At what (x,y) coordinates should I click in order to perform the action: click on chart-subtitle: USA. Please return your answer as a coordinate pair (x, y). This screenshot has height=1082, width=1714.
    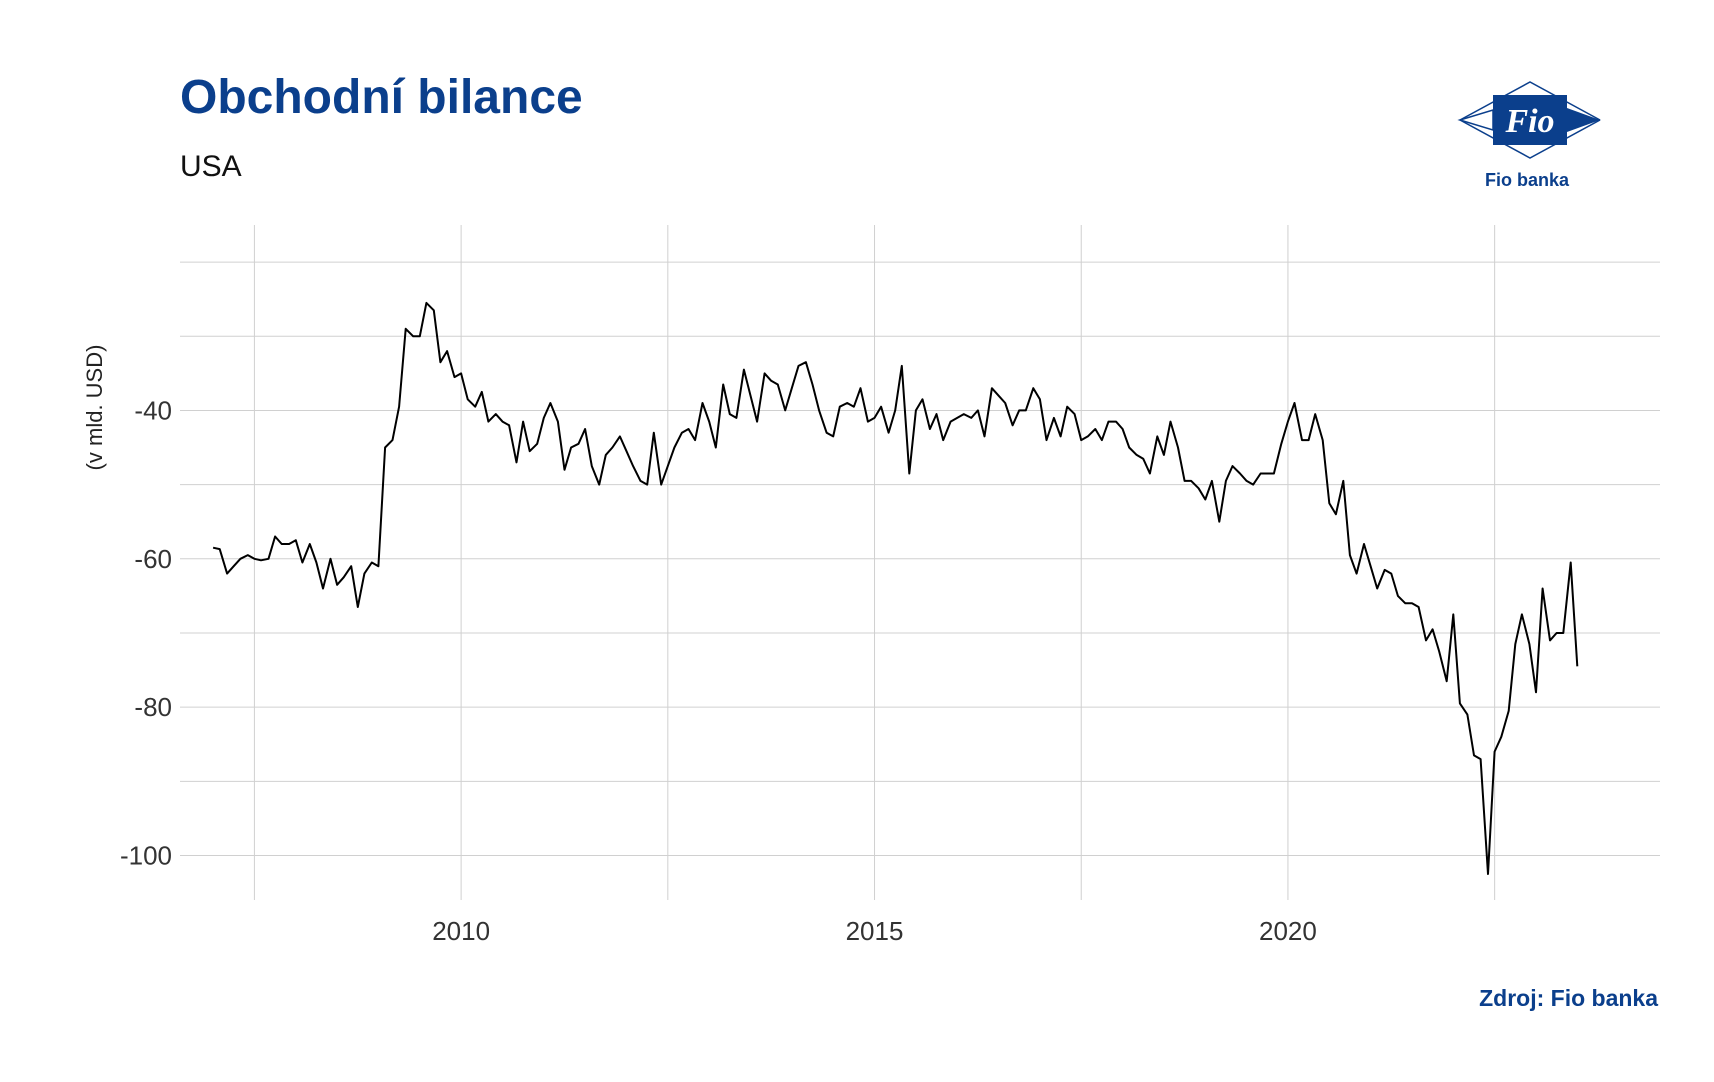
    Looking at the image, I should click on (211, 166).